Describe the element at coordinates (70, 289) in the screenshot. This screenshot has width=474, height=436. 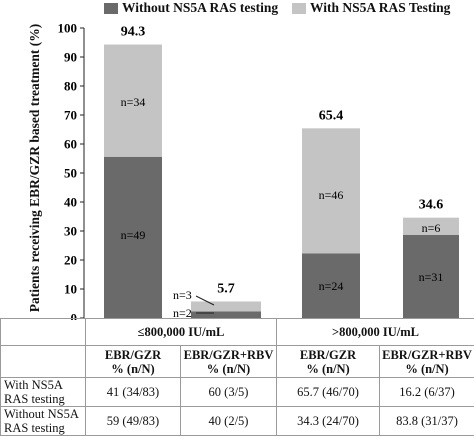
I see `y-tick-label: 10` at that location.